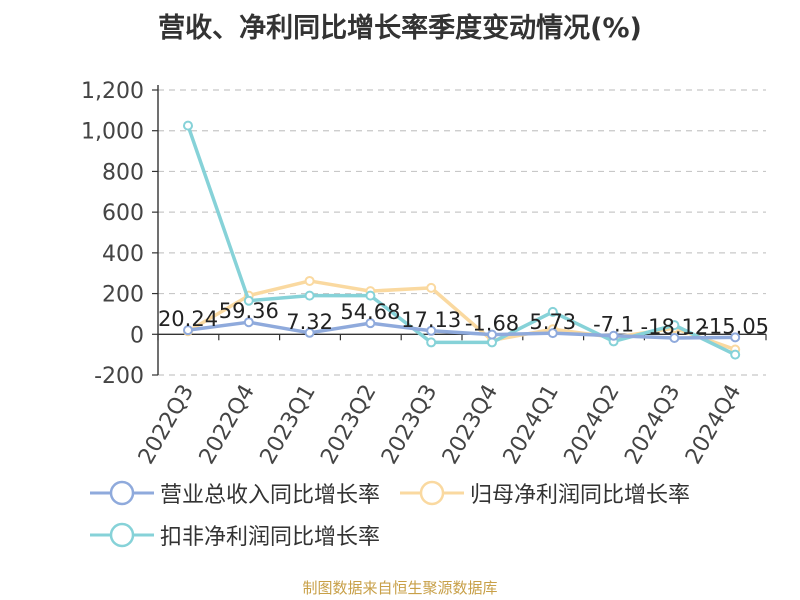 The height and width of the screenshot is (600, 800). Describe the element at coordinates (119, 376) in the screenshot. I see `y-tick-label: -200` at that location.